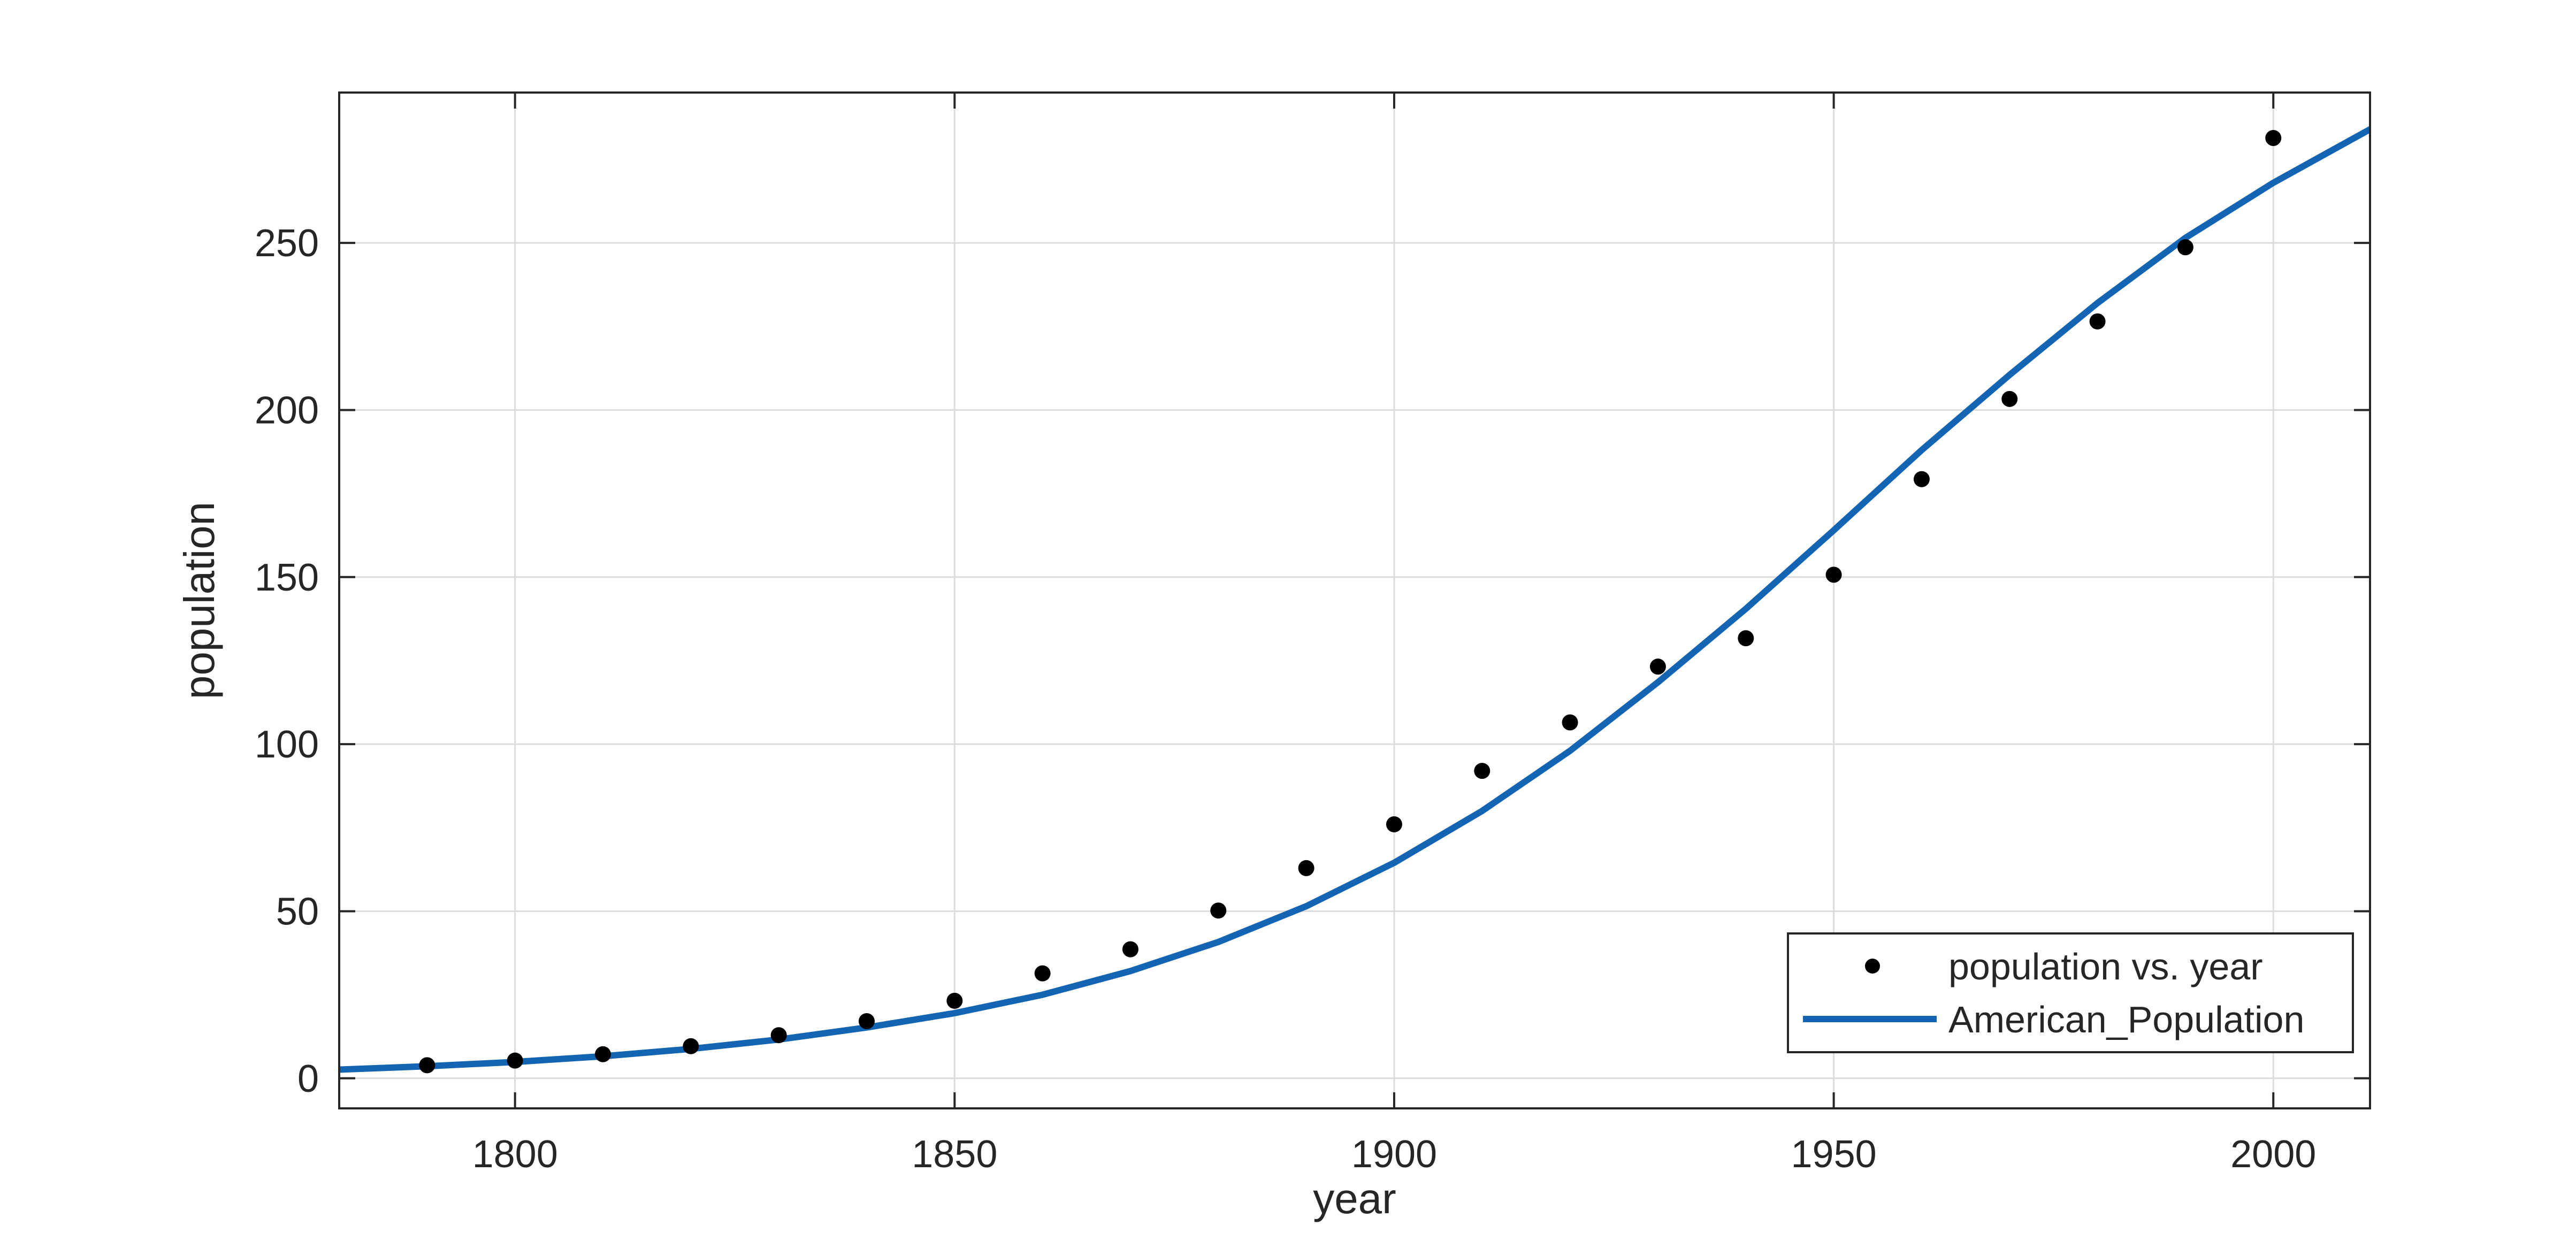 This screenshot has width=2576, height=1233. Describe the element at coordinates (1354, 1199) in the screenshot. I see `x-axis-title: year` at that location.